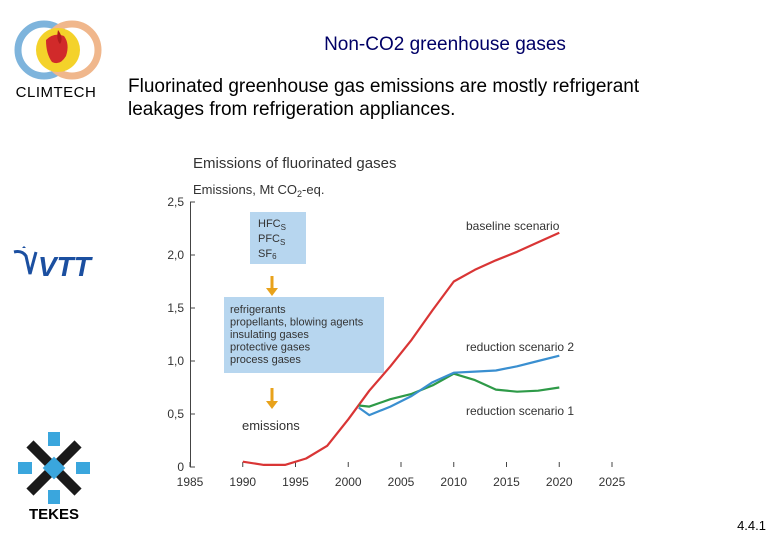 This screenshot has height=540, width=780. I want to click on uses-box, so click(304, 335).